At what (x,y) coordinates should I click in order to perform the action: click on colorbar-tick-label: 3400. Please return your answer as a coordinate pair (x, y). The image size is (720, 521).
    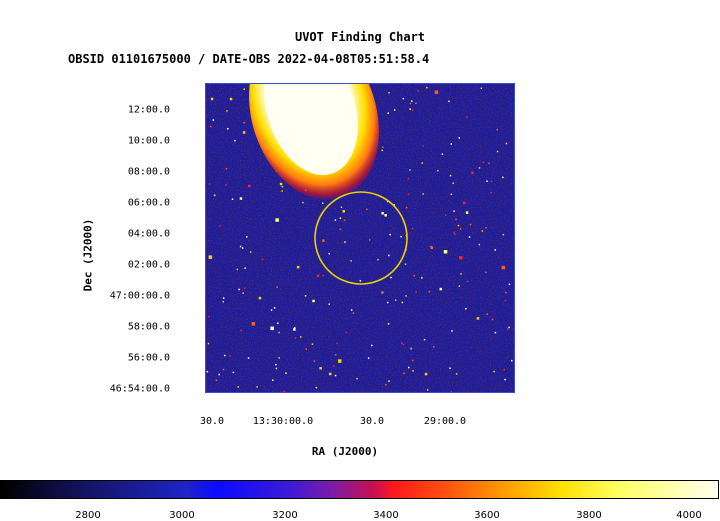
    Looking at the image, I should click on (386, 515).